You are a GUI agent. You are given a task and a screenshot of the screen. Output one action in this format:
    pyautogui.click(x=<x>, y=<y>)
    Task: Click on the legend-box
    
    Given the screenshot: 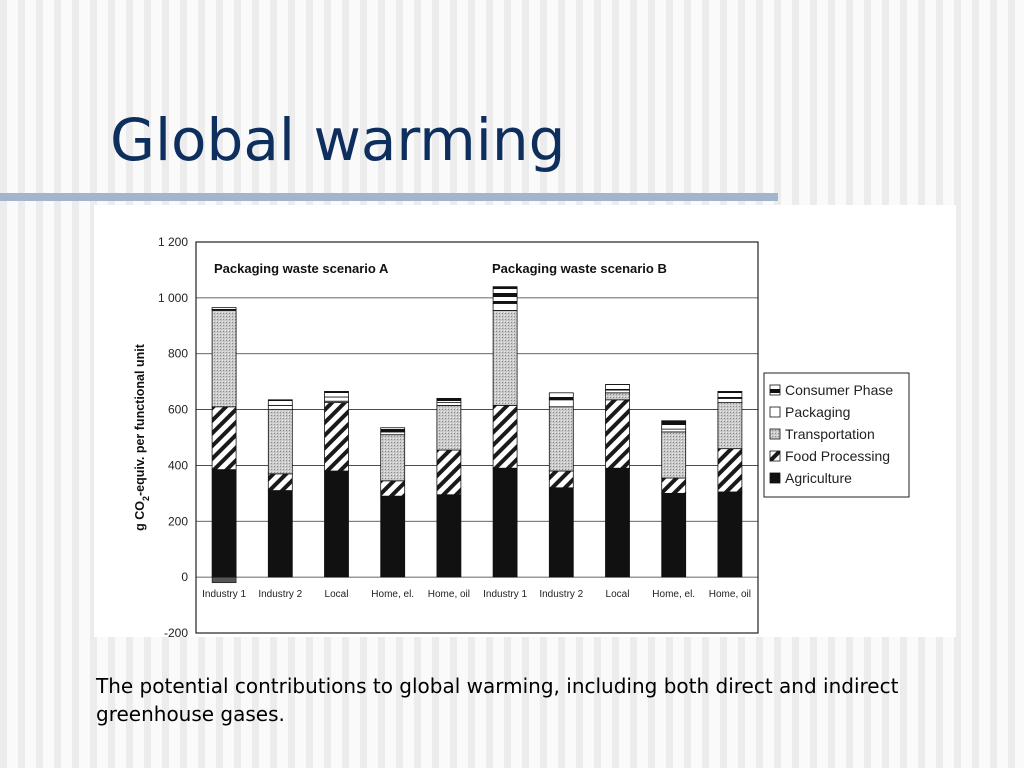 What is the action you would take?
    pyautogui.click(x=836, y=435)
    